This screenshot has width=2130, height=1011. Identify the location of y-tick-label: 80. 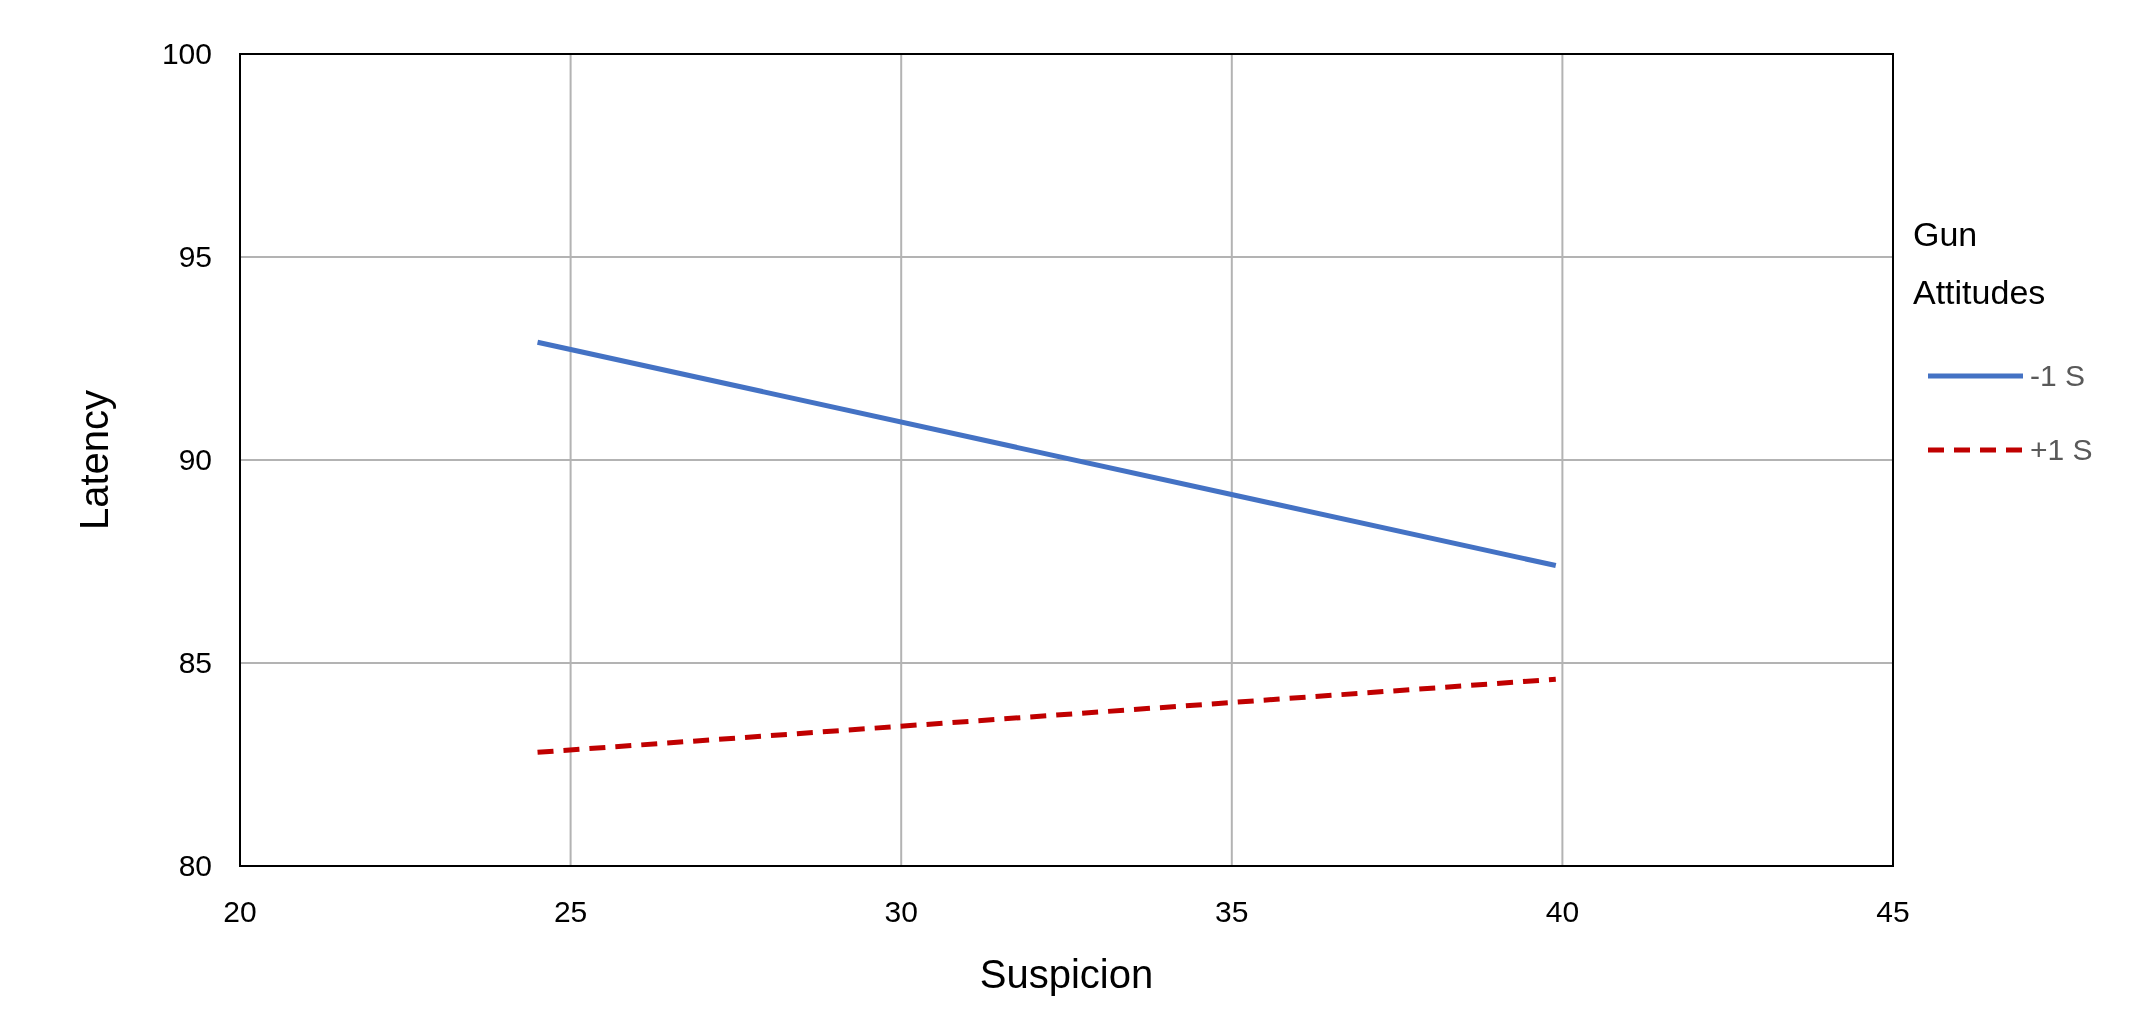
(195, 865).